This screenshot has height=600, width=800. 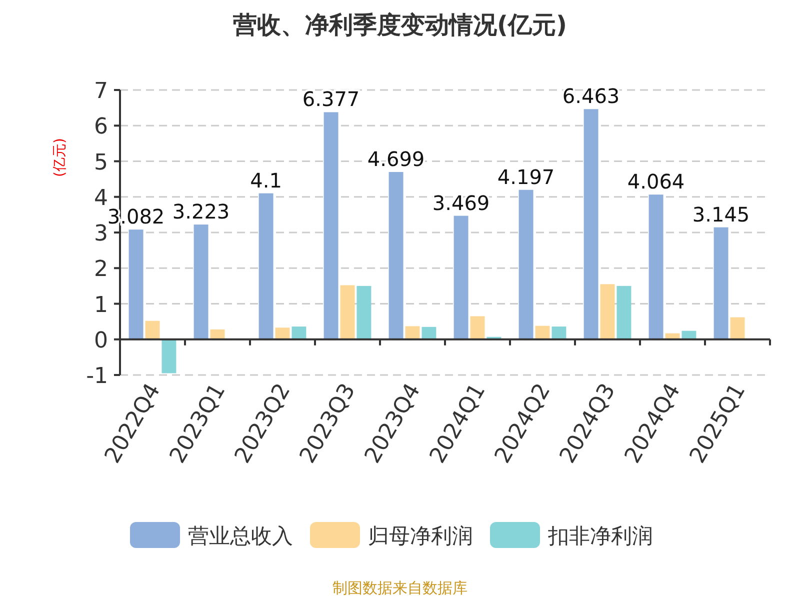 What do you see at coordinates (526, 176) in the screenshot?
I see `data-label: 4.197` at bounding box center [526, 176].